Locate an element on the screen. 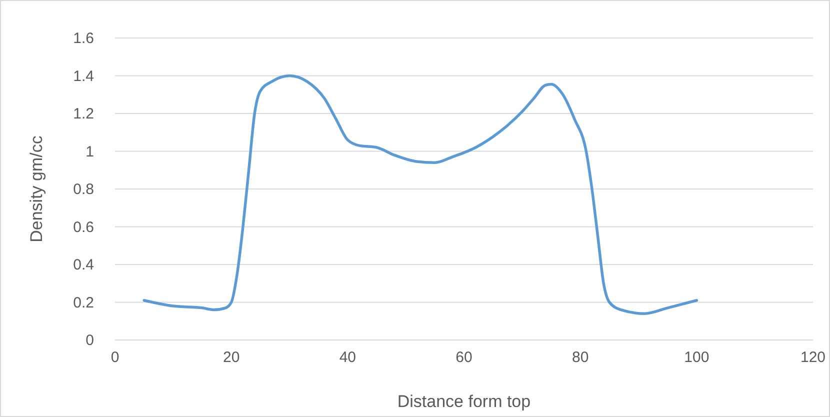 This screenshot has height=417, width=830. y-tick-label: 0.8 is located at coordinates (83, 189).